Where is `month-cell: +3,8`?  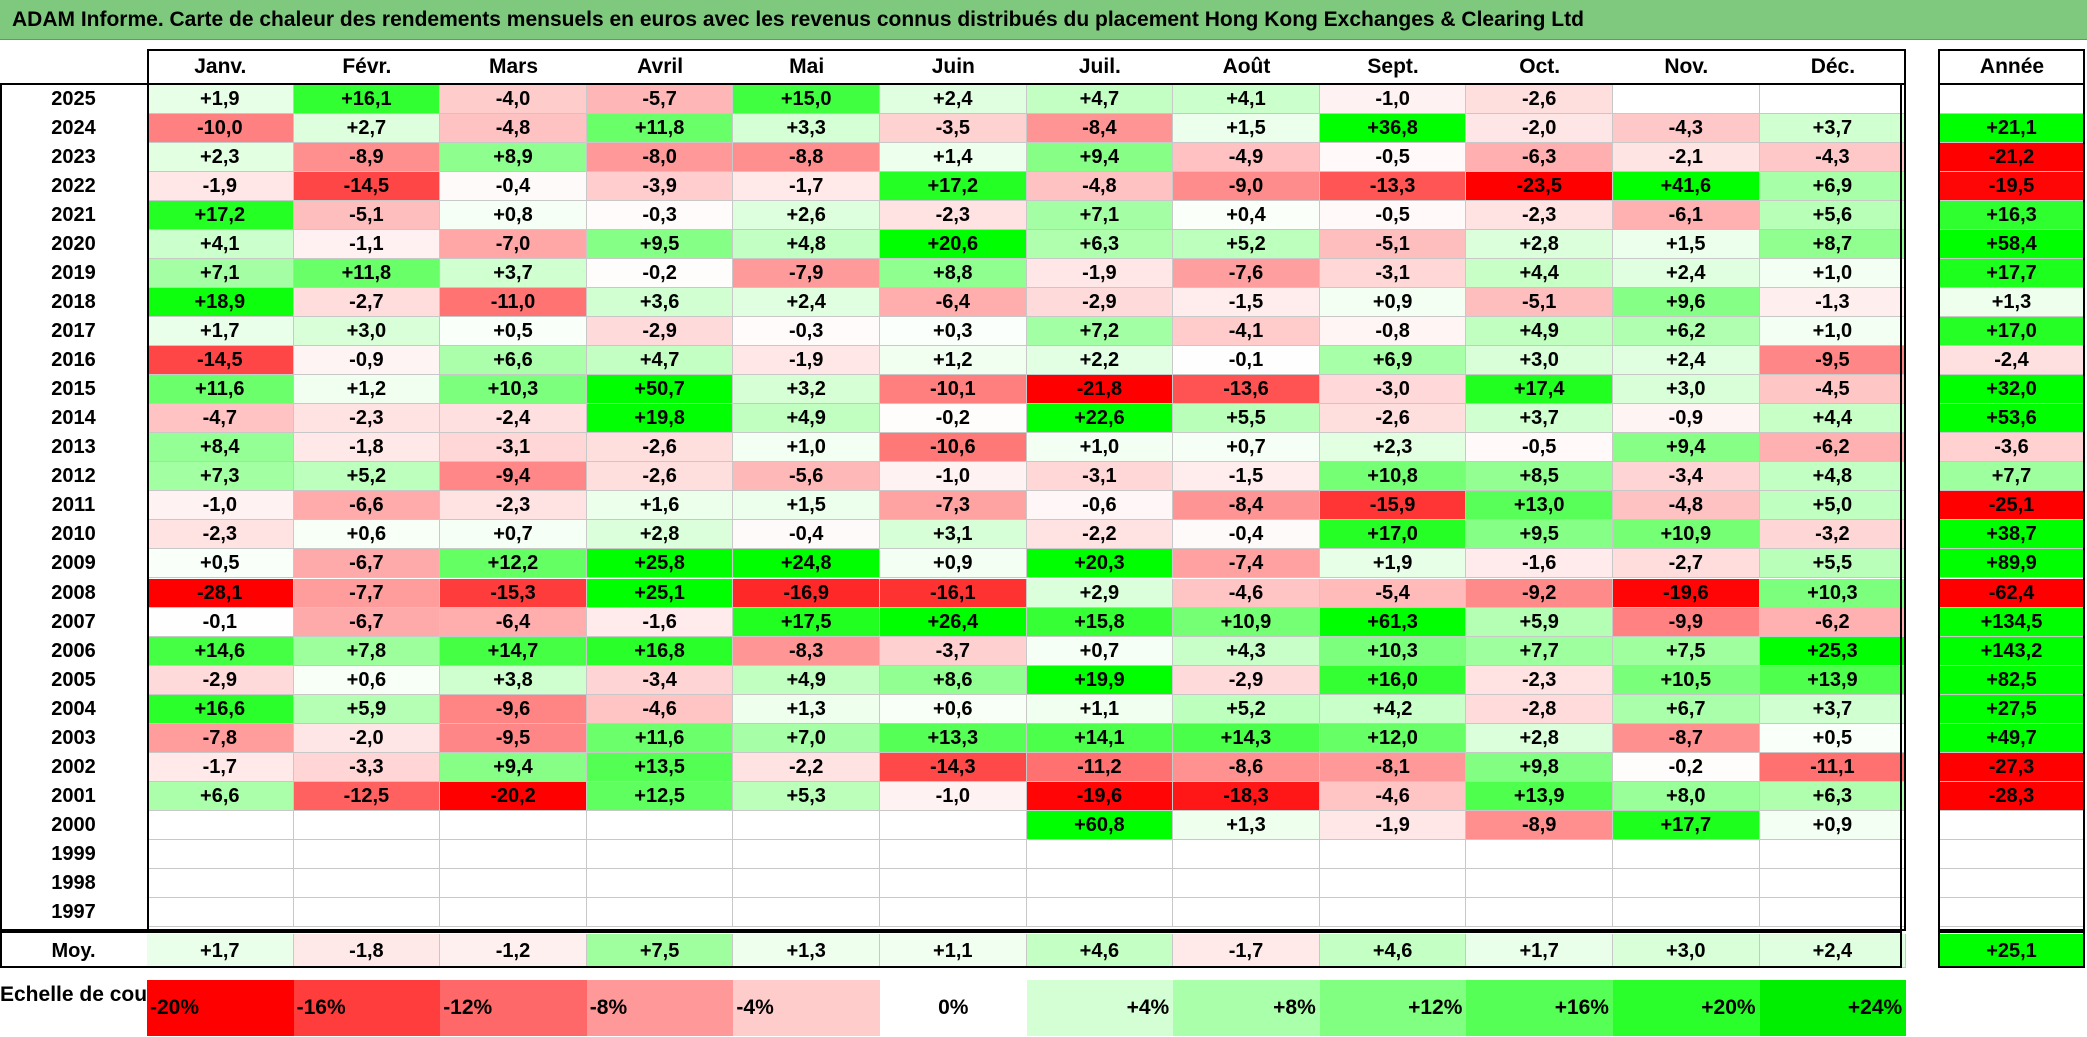 month-cell: +3,8 is located at coordinates (513, 680).